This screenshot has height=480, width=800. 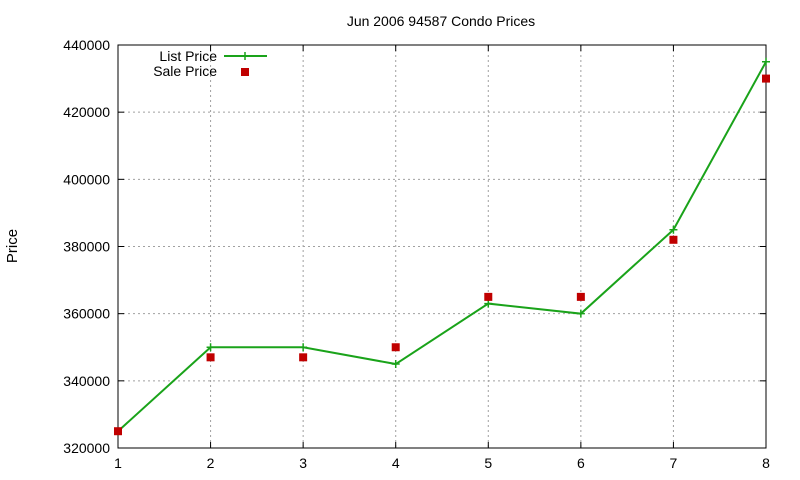 What do you see at coordinates (188, 56) in the screenshot?
I see `legend-label-list-price: List Price` at bounding box center [188, 56].